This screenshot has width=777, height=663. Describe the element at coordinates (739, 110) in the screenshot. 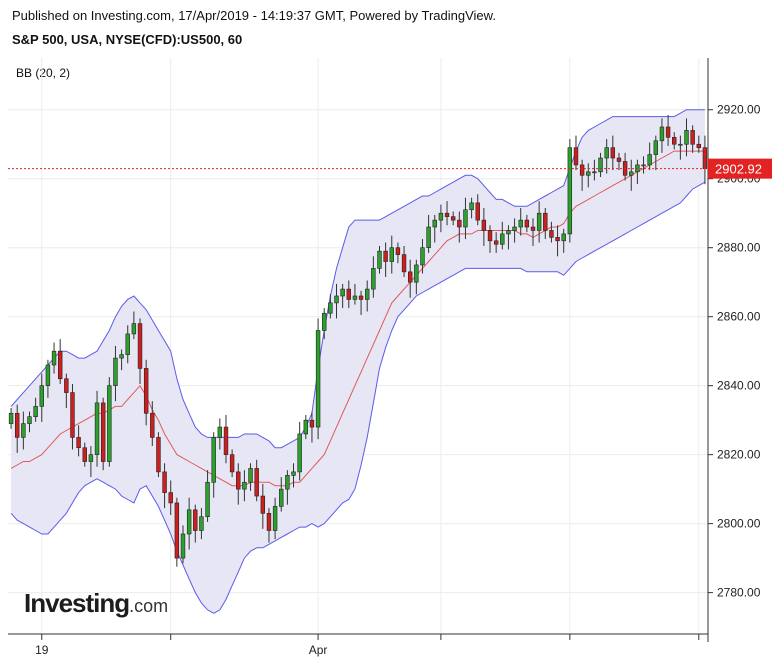

I see `y-tick-label: 2920.00` at that location.